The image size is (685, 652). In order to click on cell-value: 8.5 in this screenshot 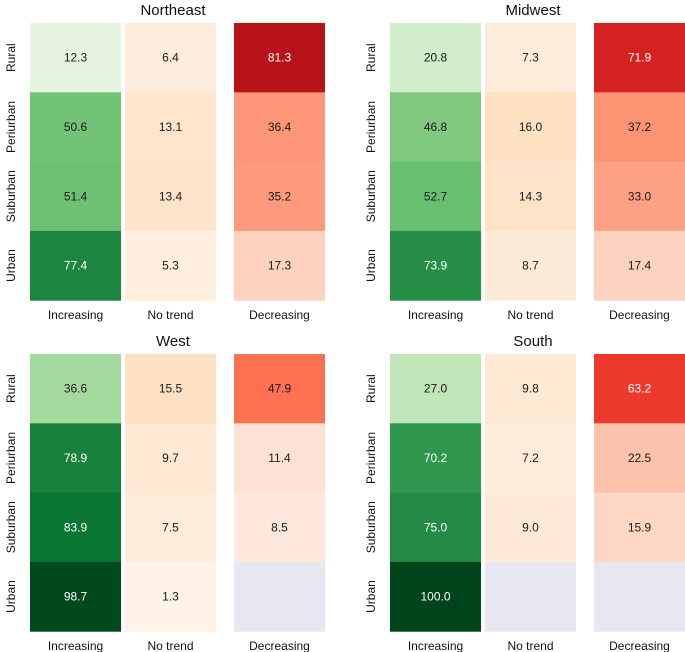, I will do `click(279, 527)`.